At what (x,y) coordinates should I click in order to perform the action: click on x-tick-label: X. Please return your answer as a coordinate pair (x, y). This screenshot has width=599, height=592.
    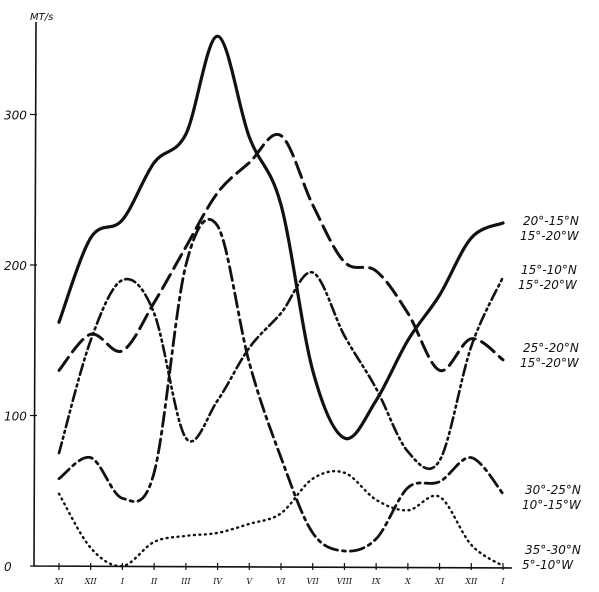
    Looking at the image, I should click on (407, 581).